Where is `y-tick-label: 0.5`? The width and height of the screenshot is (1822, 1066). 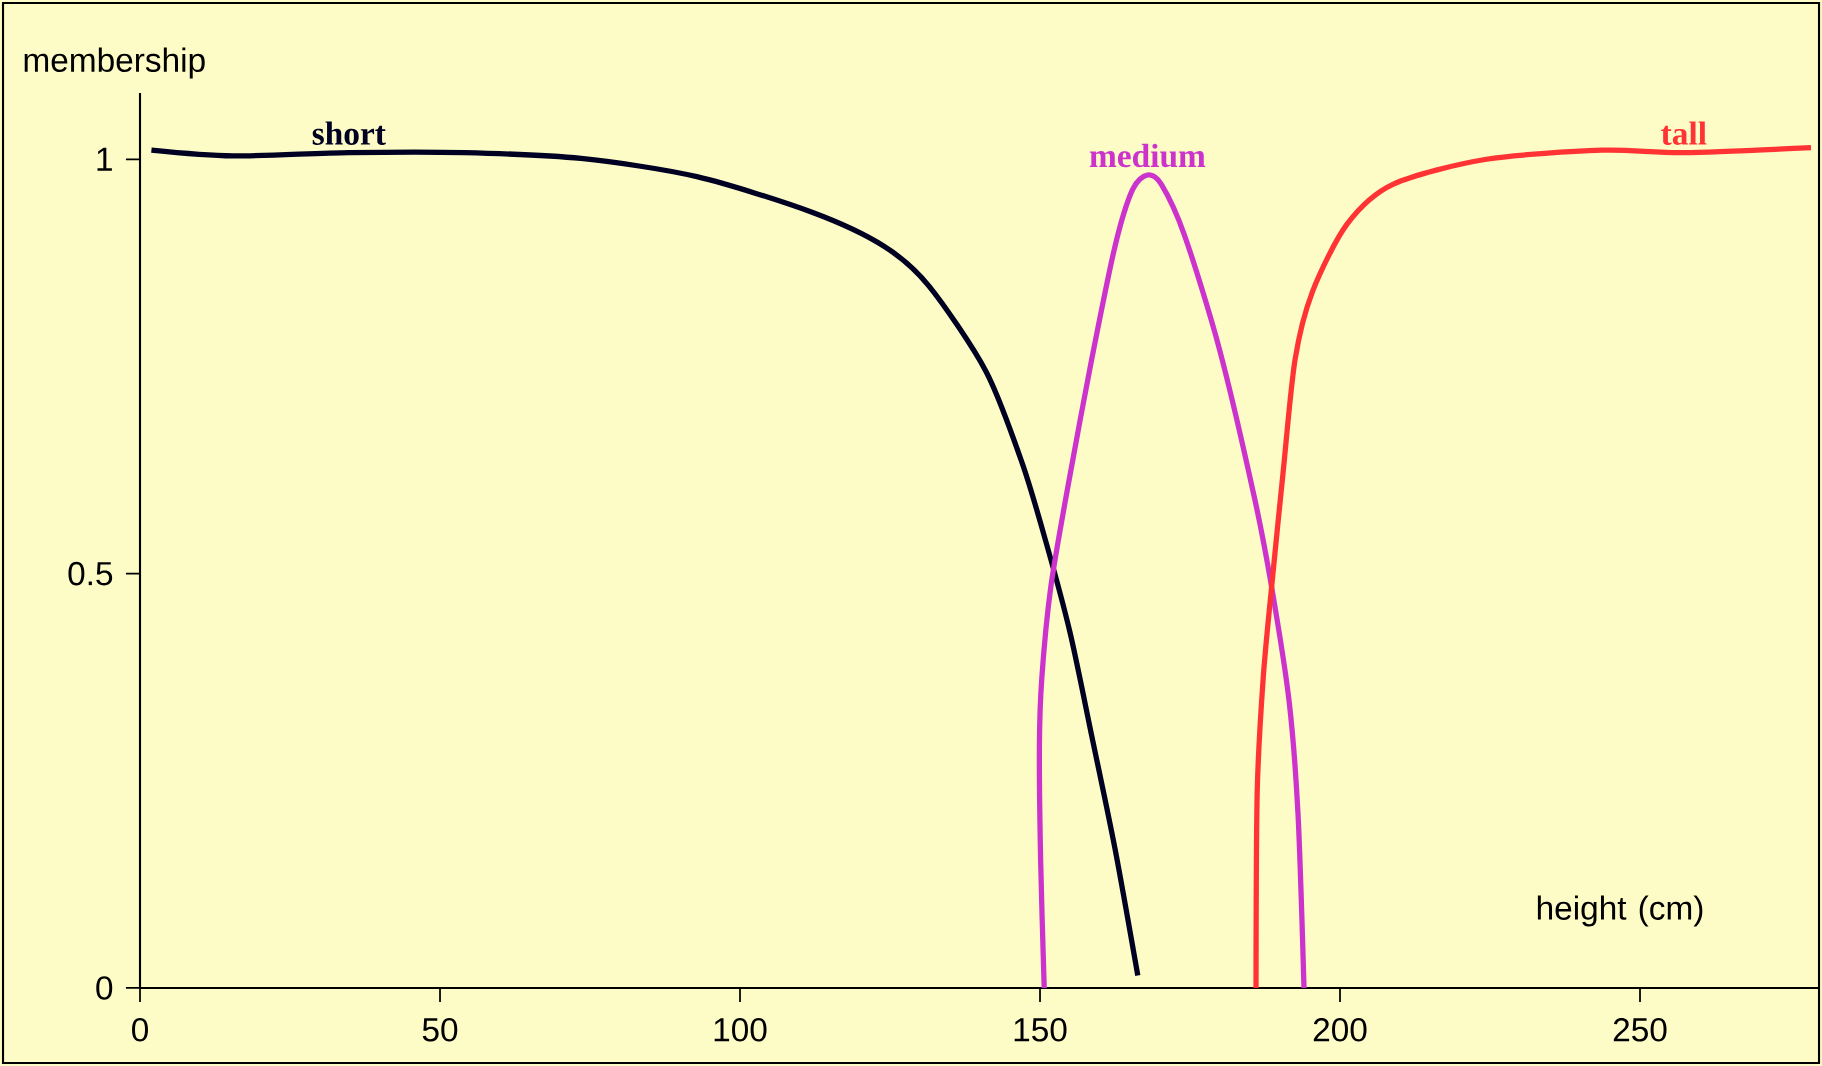 y-tick-label: 0.5 is located at coordinates (90, 573).